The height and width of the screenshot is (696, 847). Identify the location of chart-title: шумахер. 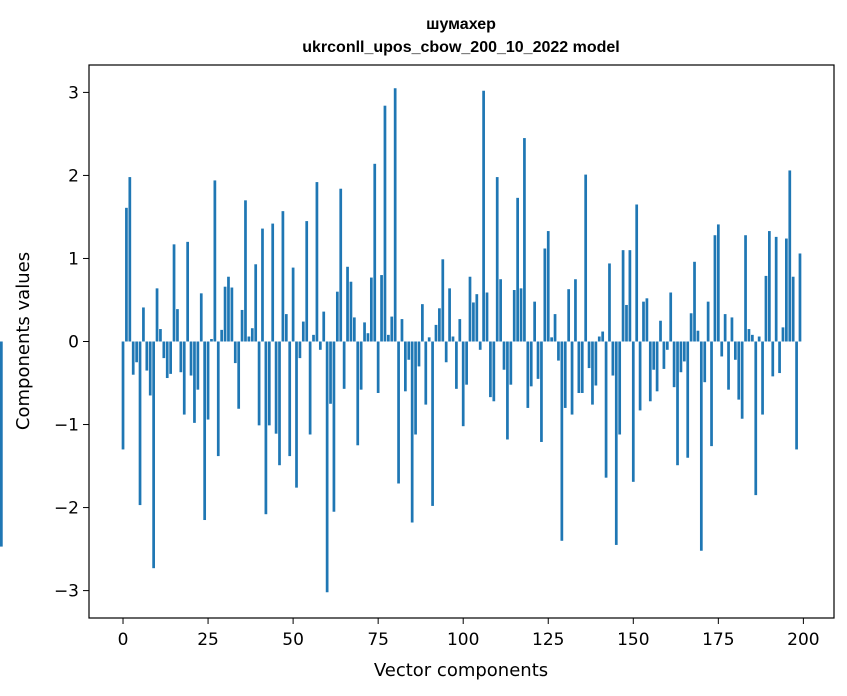
(461, 24).